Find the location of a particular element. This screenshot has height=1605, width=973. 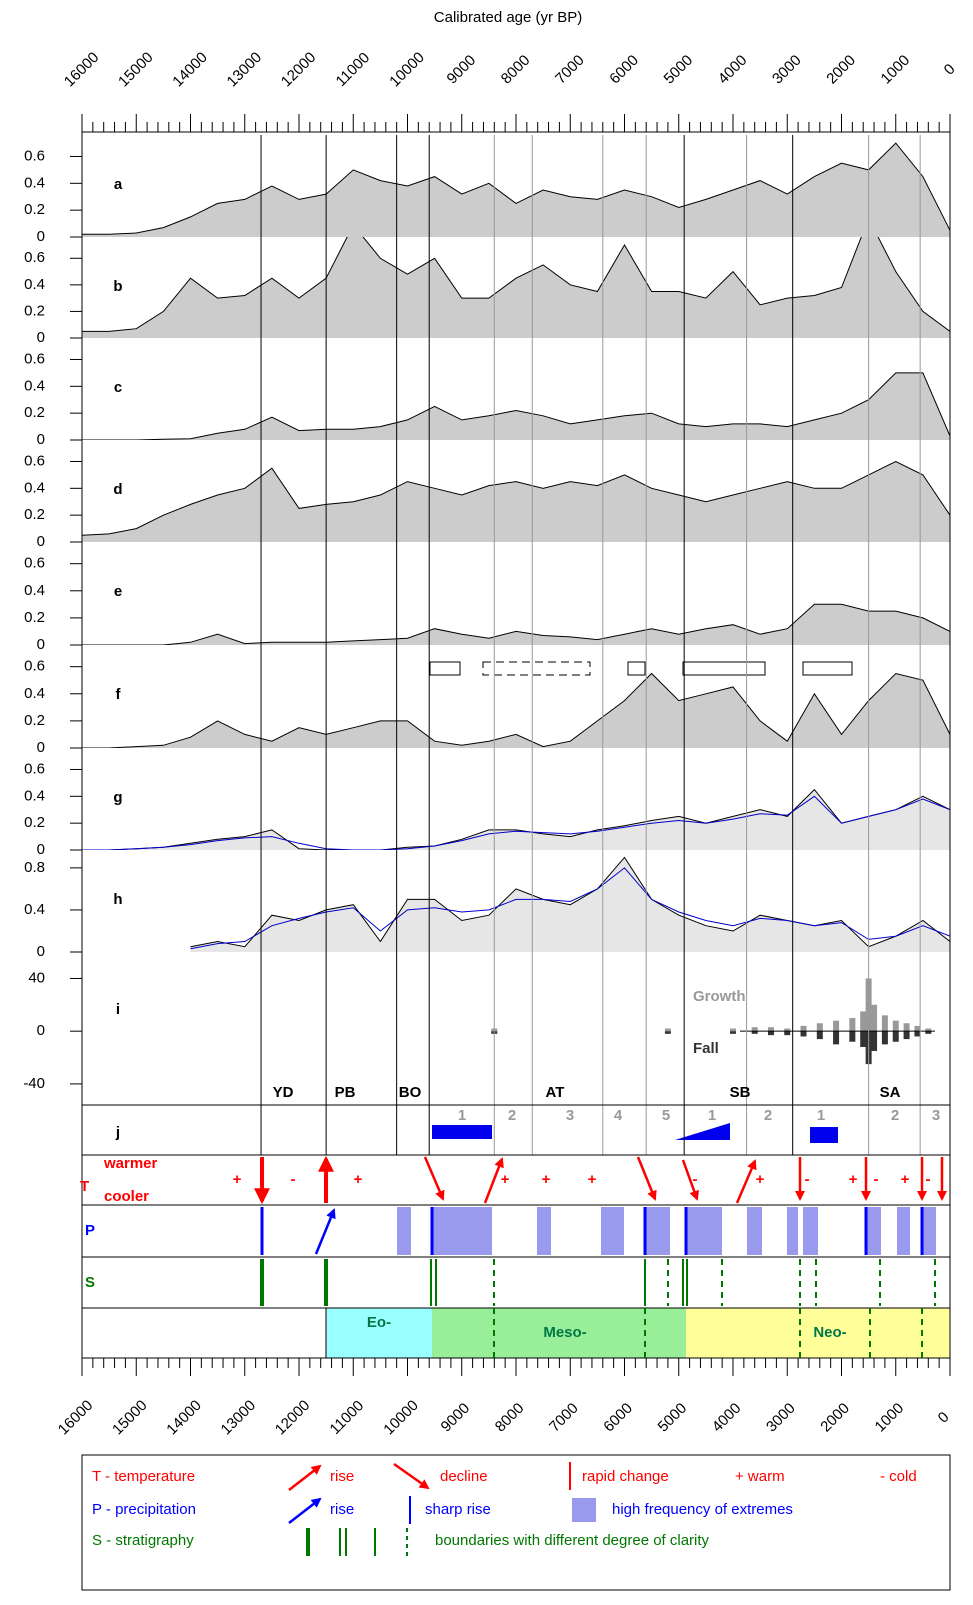

smooth-line is located at coordinates (516, 822).